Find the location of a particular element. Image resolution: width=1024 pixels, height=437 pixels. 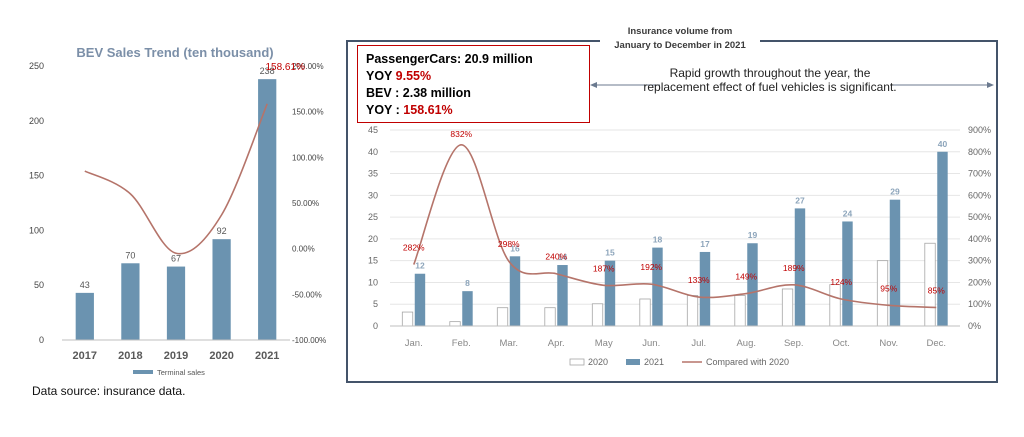

bar-2020-Oct. is located at coordinates (835, 305).